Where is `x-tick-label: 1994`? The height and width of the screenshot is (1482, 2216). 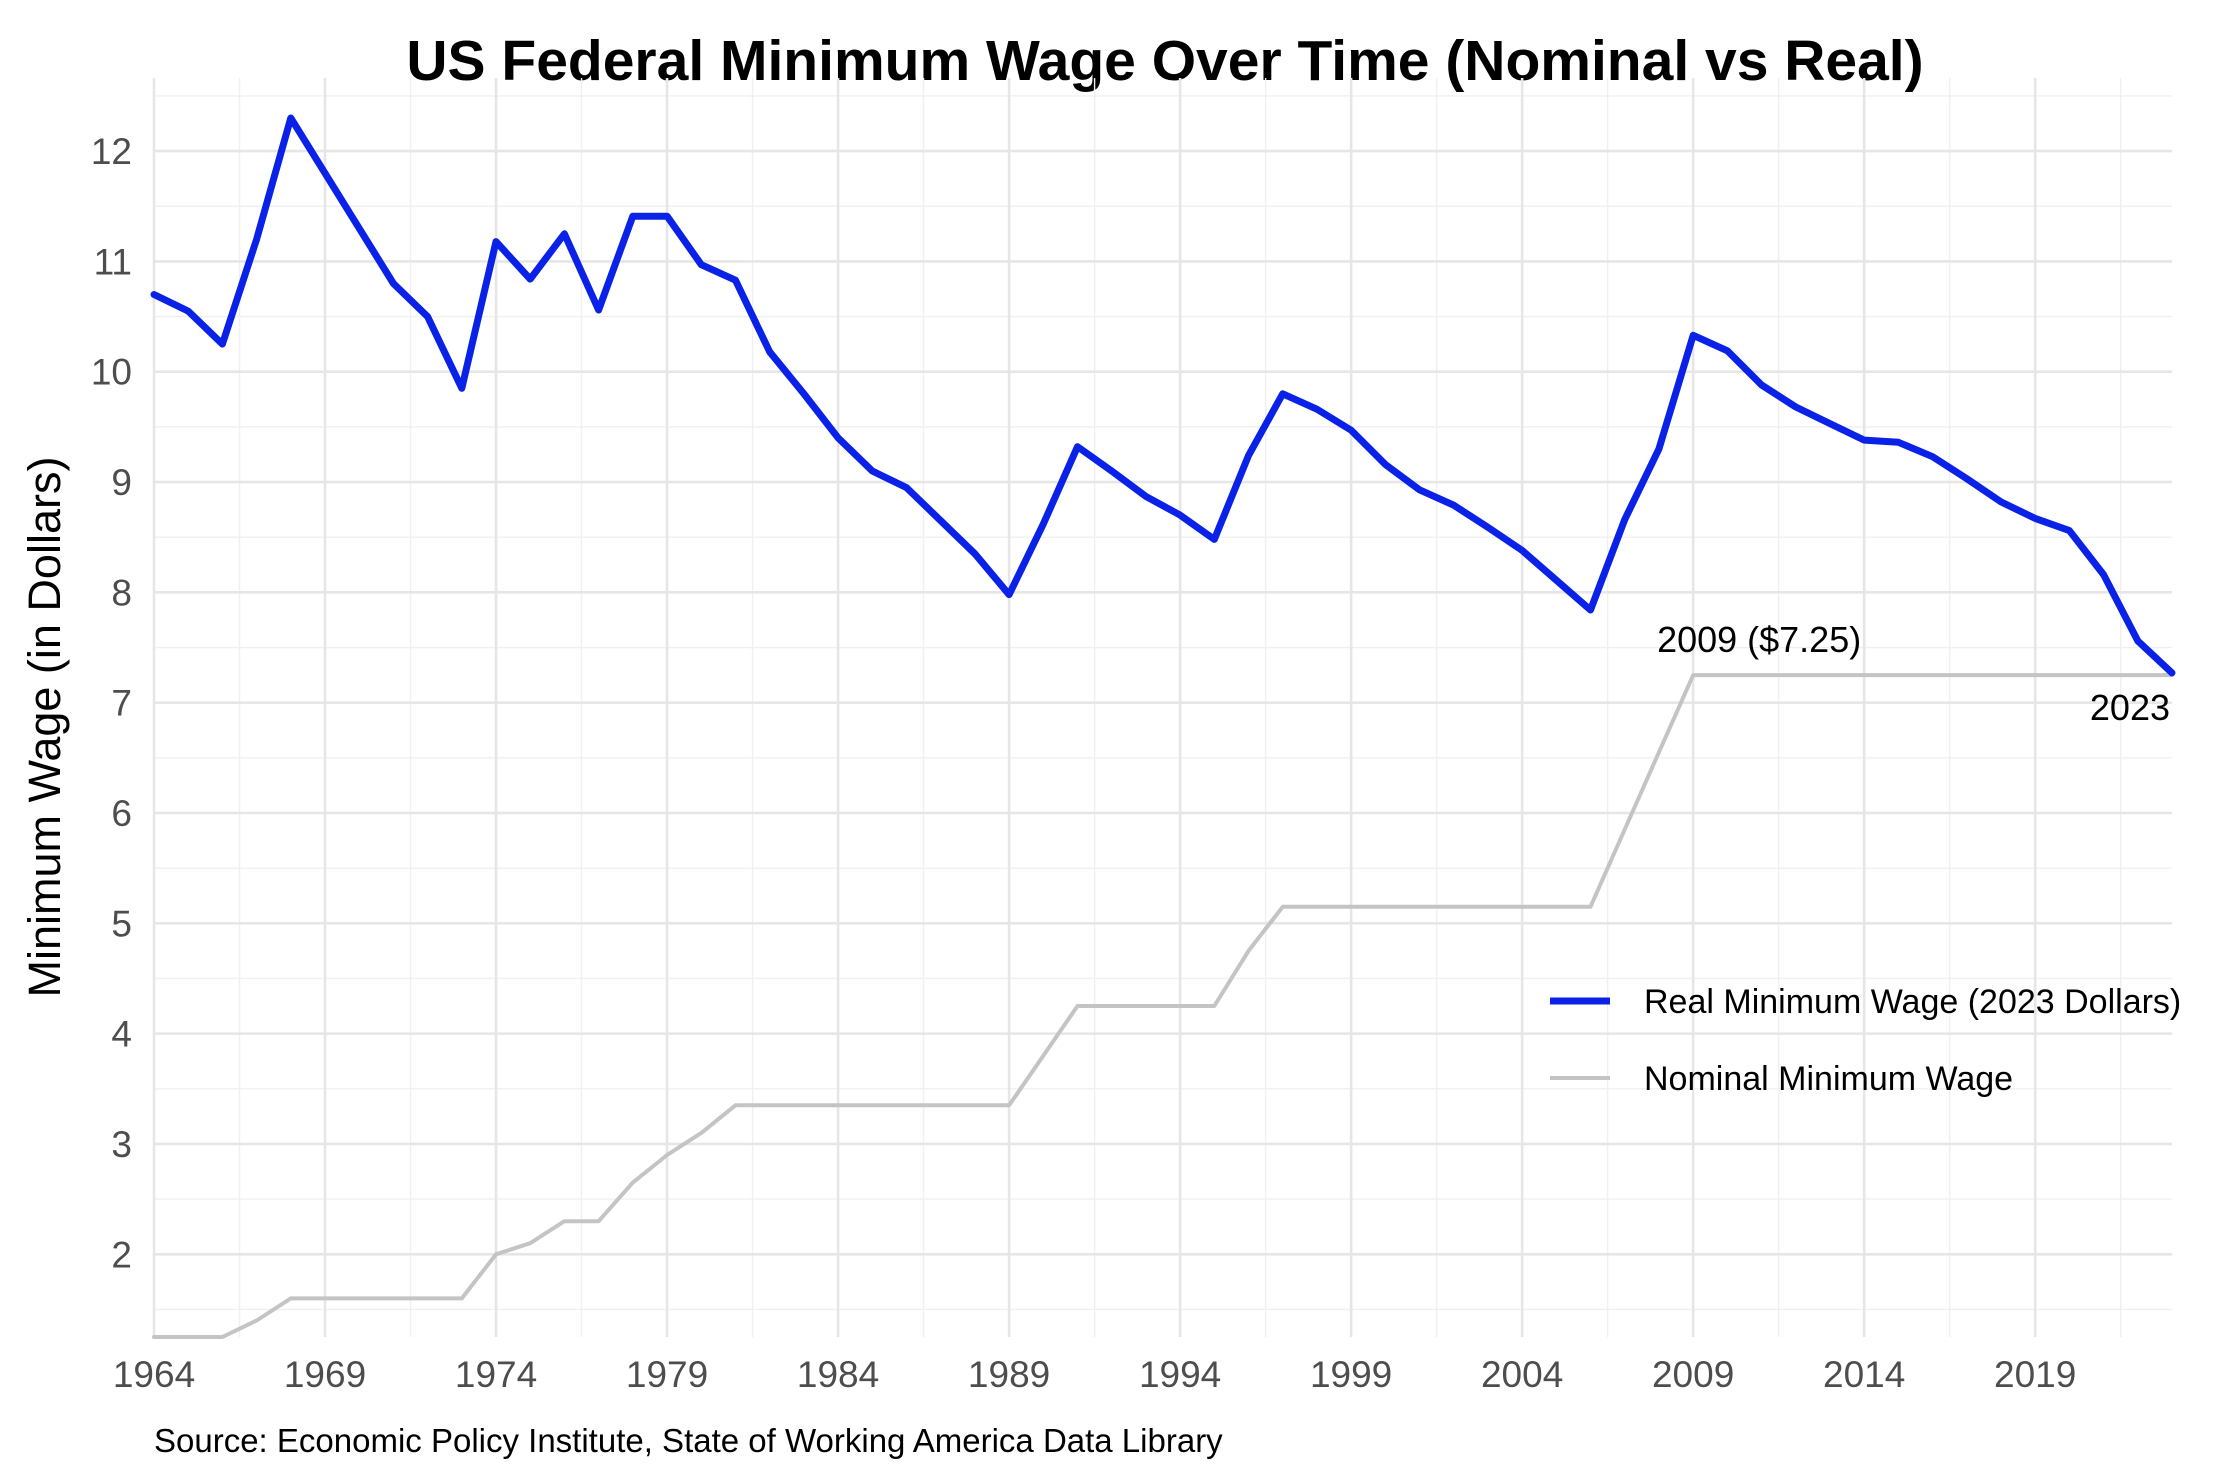
x-tick-label: 1994 is located at coordinates (1180, 1374).